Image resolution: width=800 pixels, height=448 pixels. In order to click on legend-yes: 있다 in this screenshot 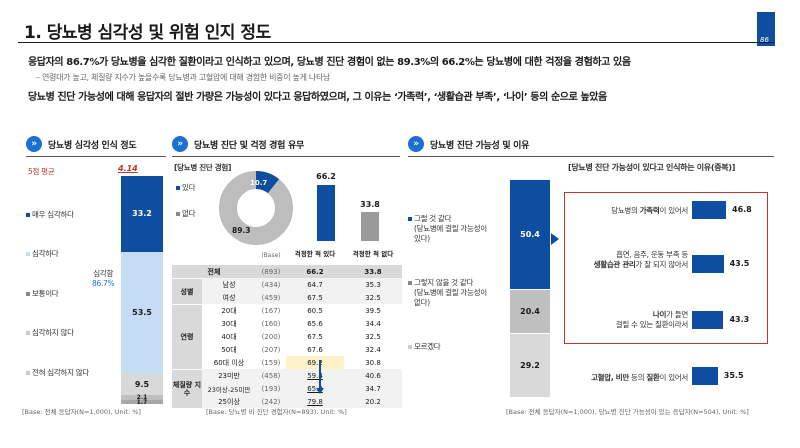, I will do `click(186, 187)`.